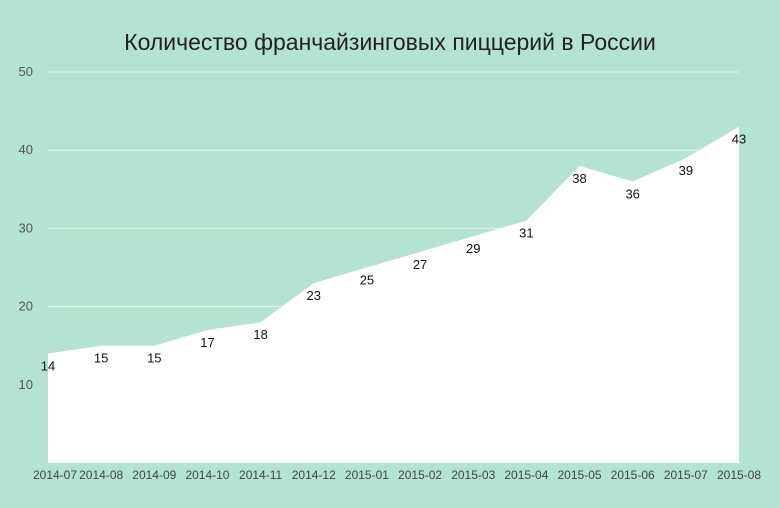 The width and height of the screenshot is (780, 508). What do you see at coordinates (314, 295) in the screenshot?
I see `data-label: 23` at bounding box center [314, 295].